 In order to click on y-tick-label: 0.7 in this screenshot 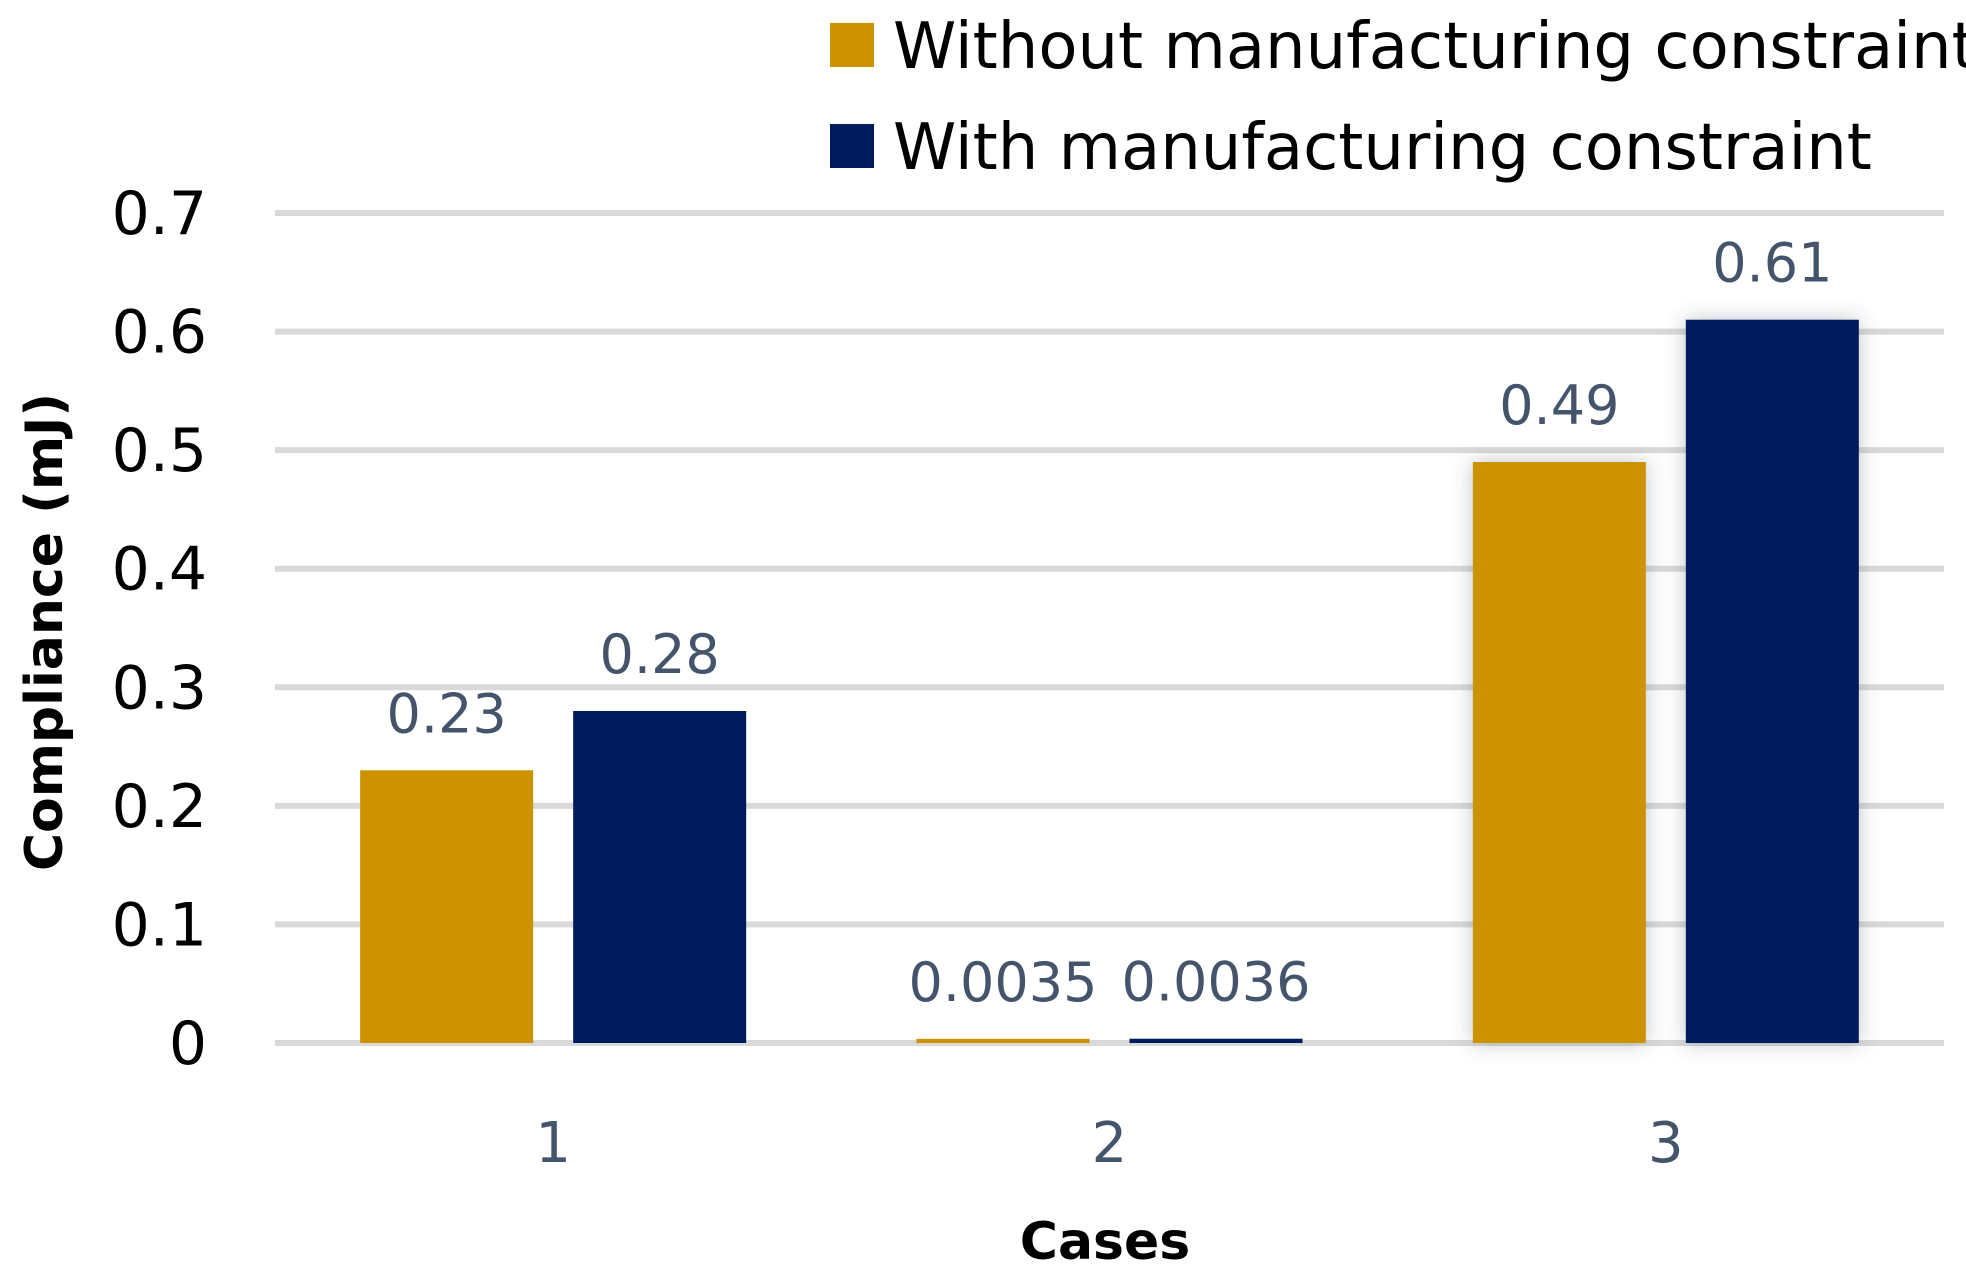, I will do `click(159, 214)`.